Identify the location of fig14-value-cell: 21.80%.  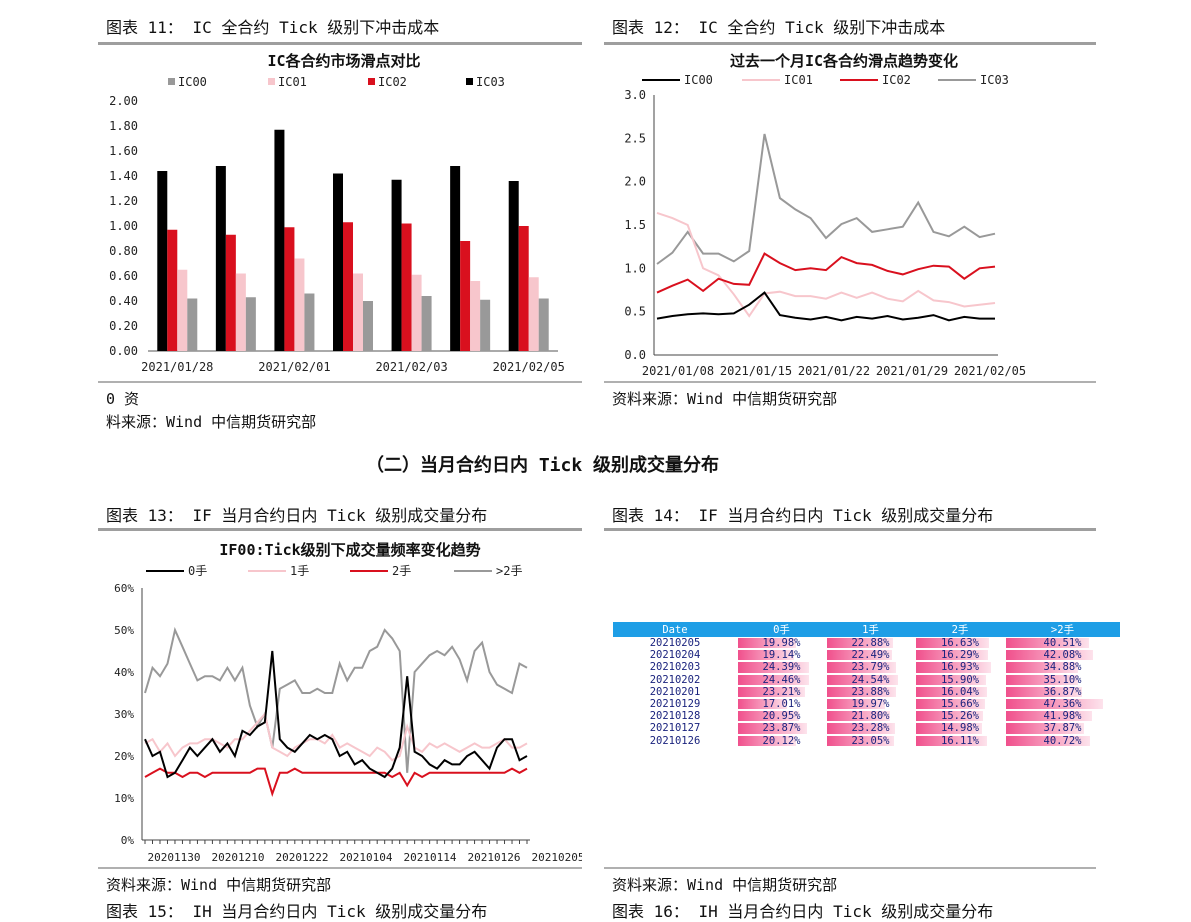
(870, 716).